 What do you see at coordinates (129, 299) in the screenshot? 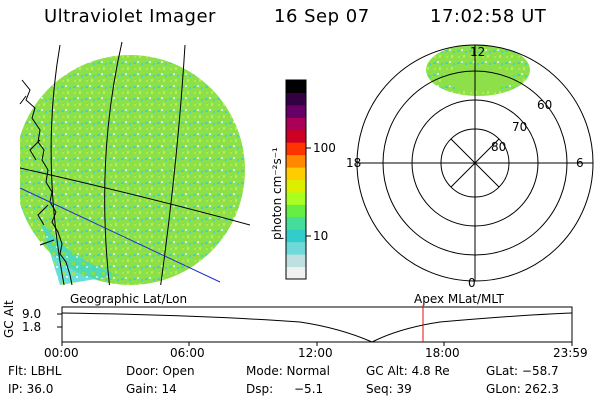
I see `geographic-label: Geographic Lat/Lon` at bounding box center [129, 299].